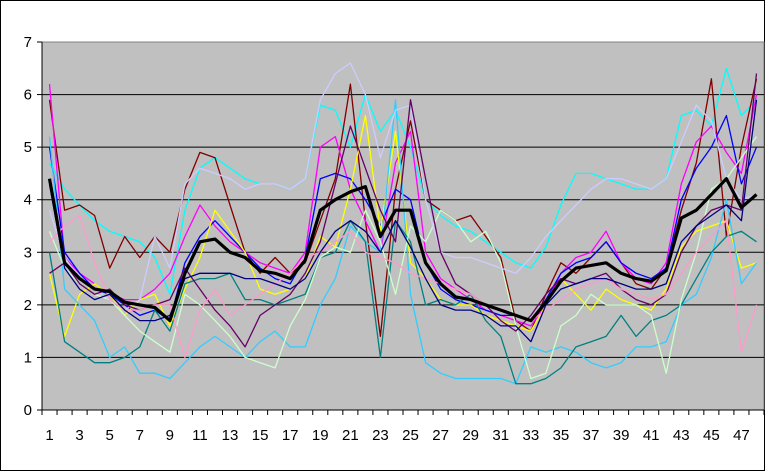 This screenshot has height=471, width=765. I want to click on x-tick-label: 43, so click(681, 435).